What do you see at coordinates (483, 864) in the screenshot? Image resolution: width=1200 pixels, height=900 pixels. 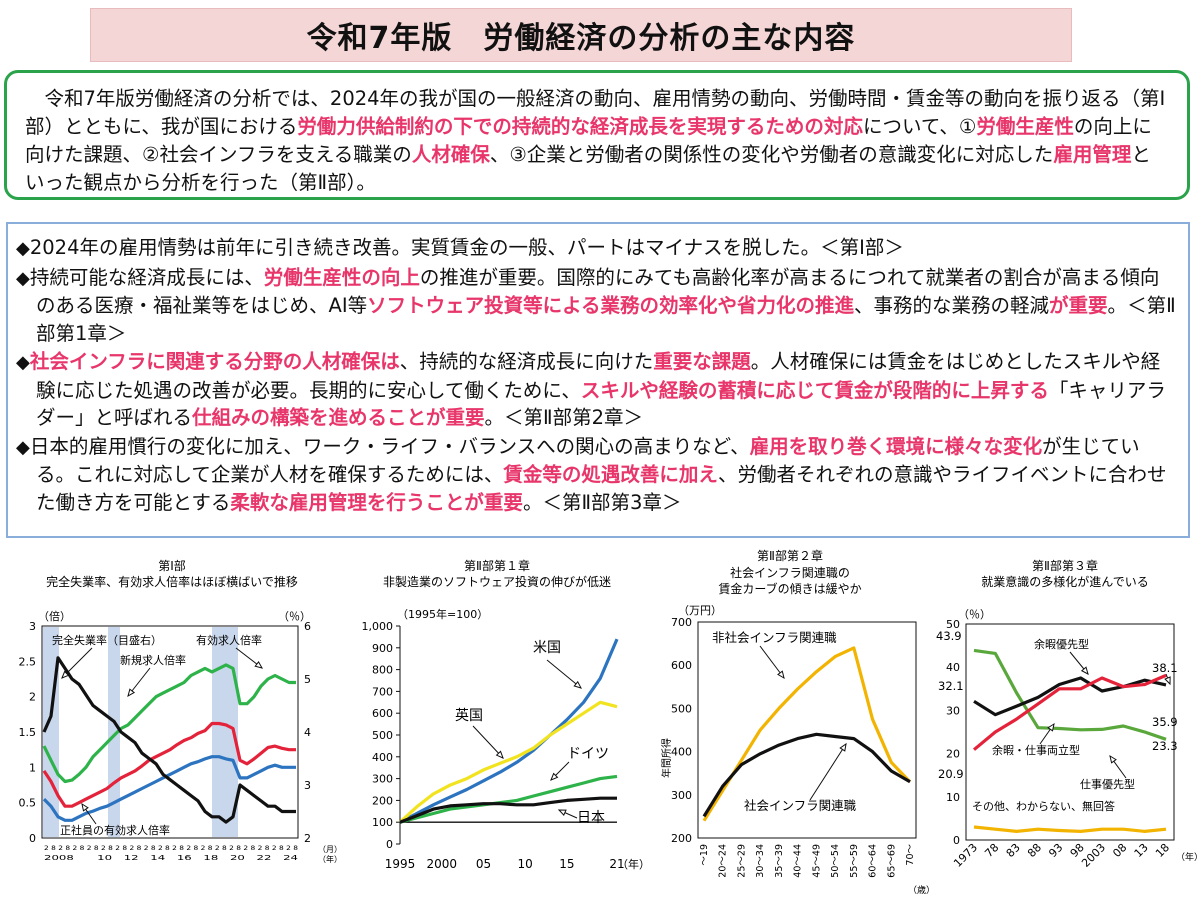 I see `chart-2-xtick: 05` at bounding box center [483, 864].